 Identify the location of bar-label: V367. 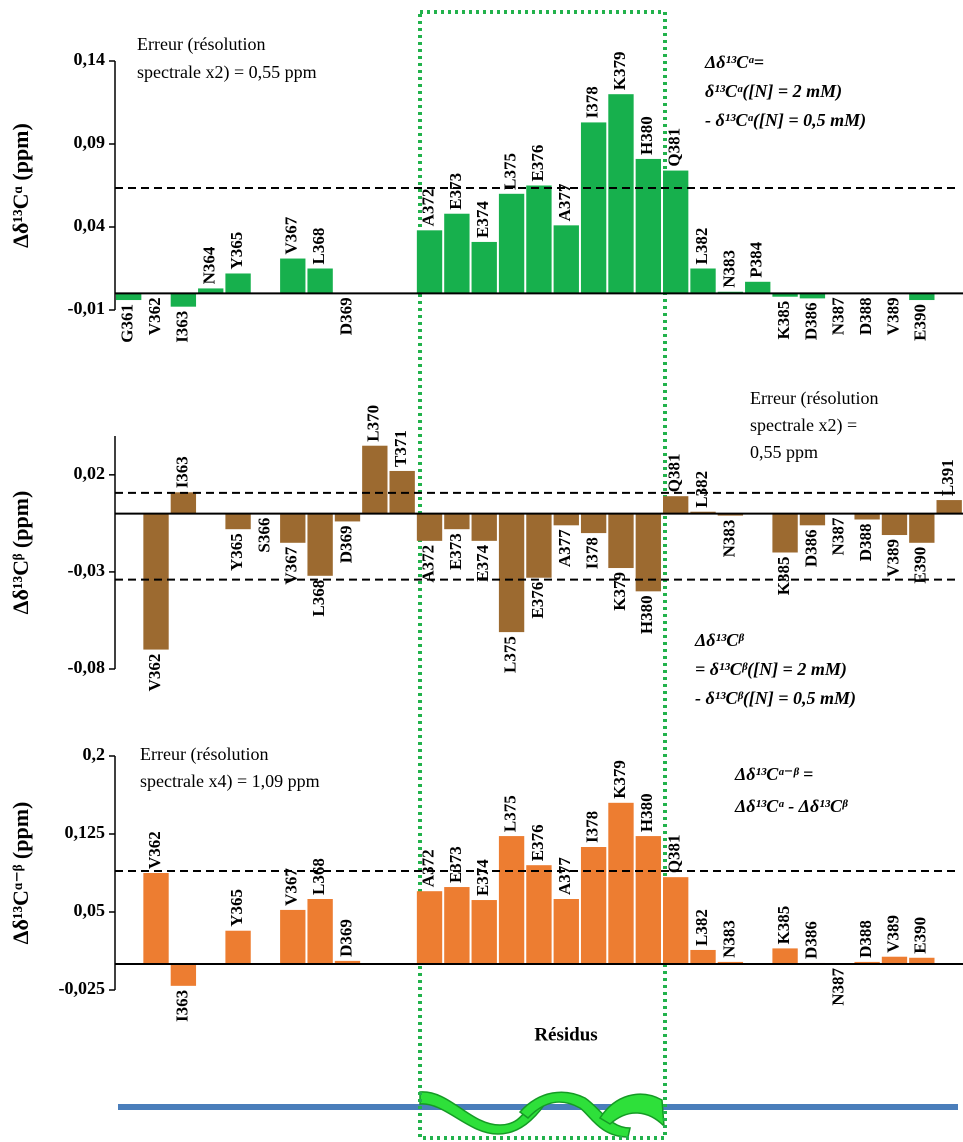
(291, 235).